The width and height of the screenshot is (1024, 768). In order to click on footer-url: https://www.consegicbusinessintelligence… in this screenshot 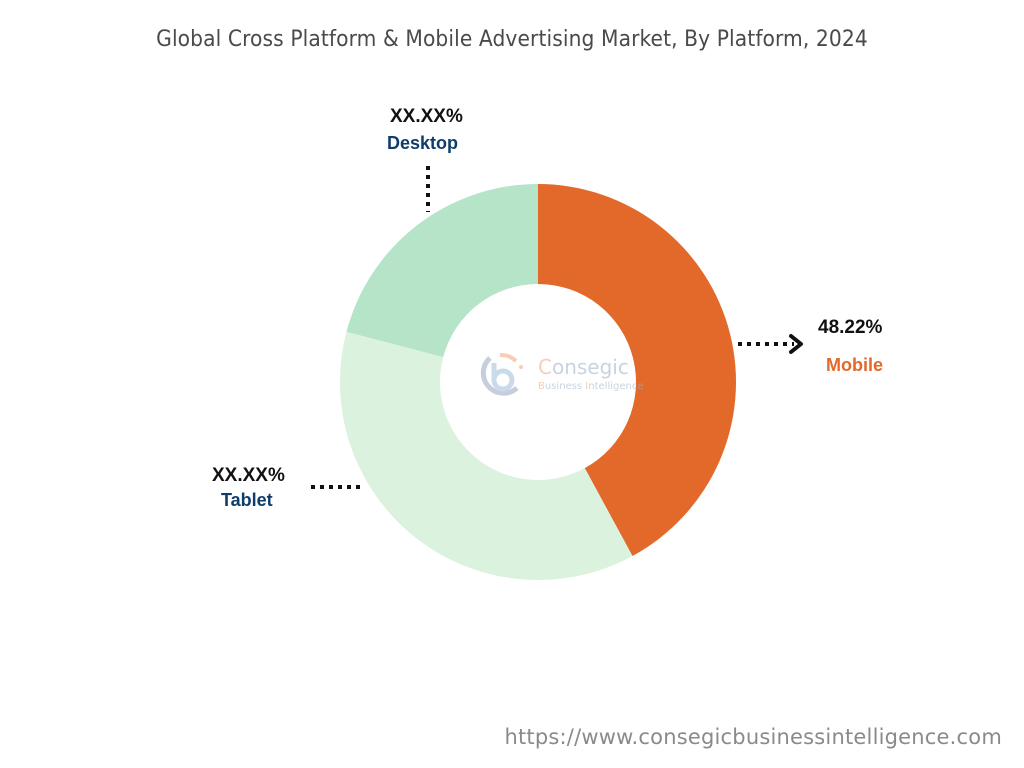, I will do `click(753, 737)`.